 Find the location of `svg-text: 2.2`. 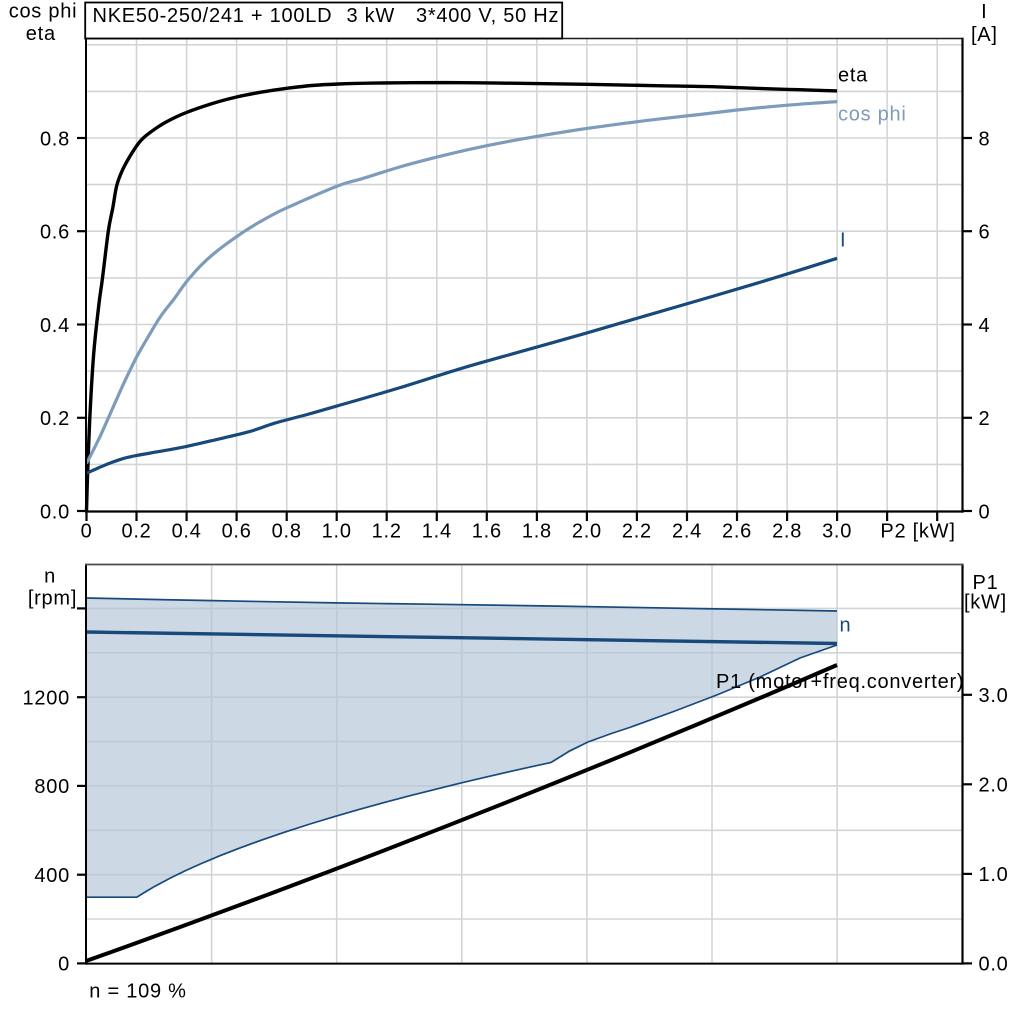

svg-text: 2.2 is located at coordinates (637, 532).